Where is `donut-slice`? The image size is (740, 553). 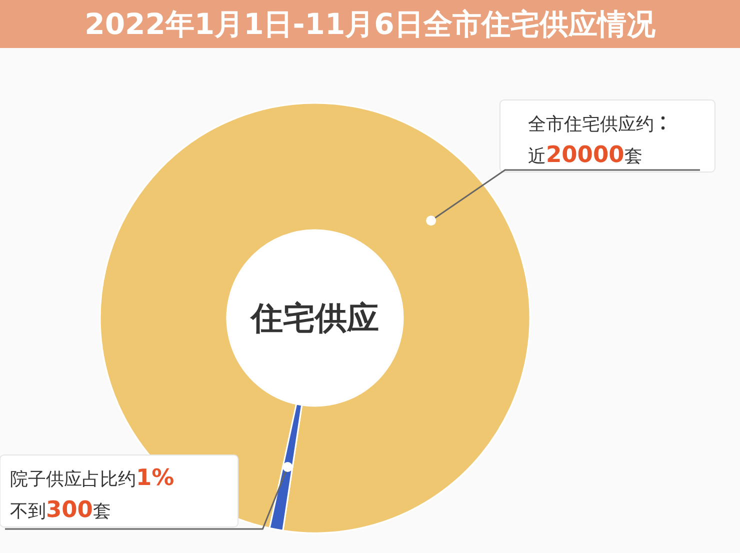
donut-slice is located at coordinates (285, 467).